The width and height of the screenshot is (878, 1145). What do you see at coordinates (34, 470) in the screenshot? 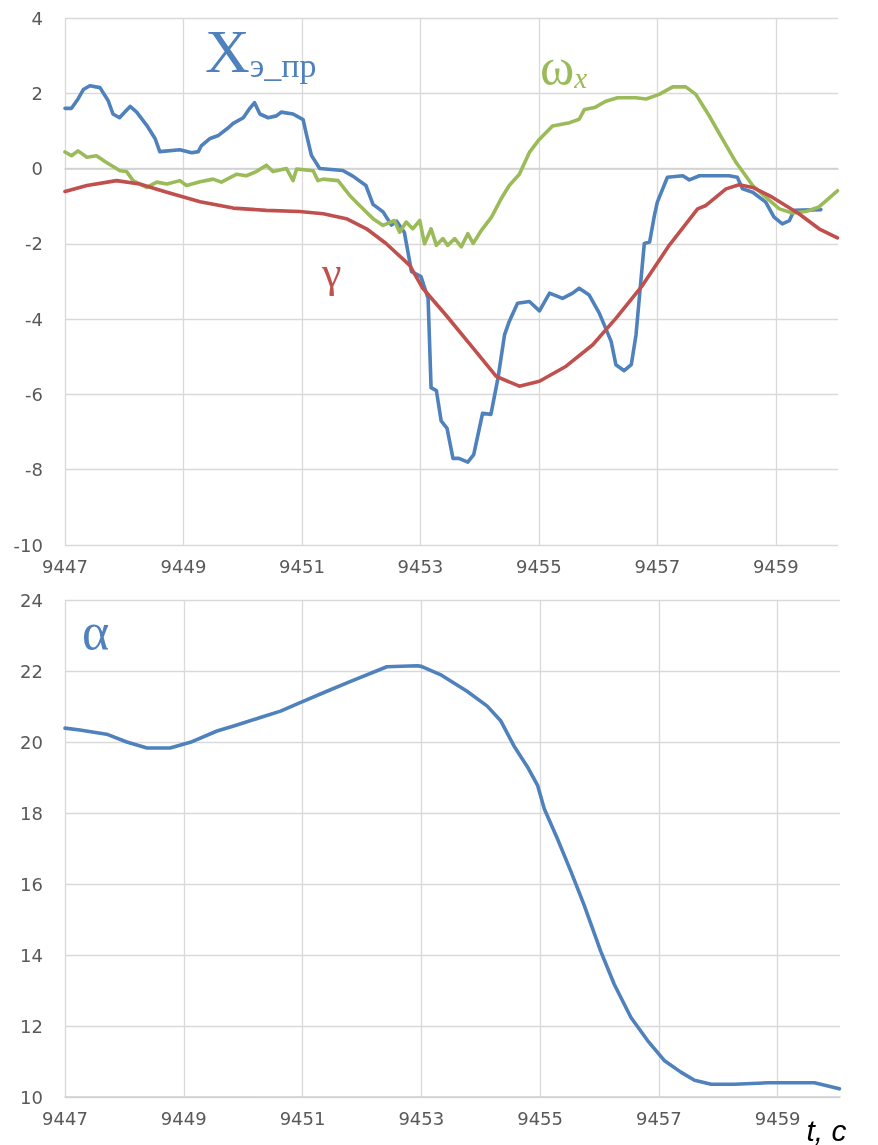
I see `y-tick-label: -8` at bounding box center [34, 470].